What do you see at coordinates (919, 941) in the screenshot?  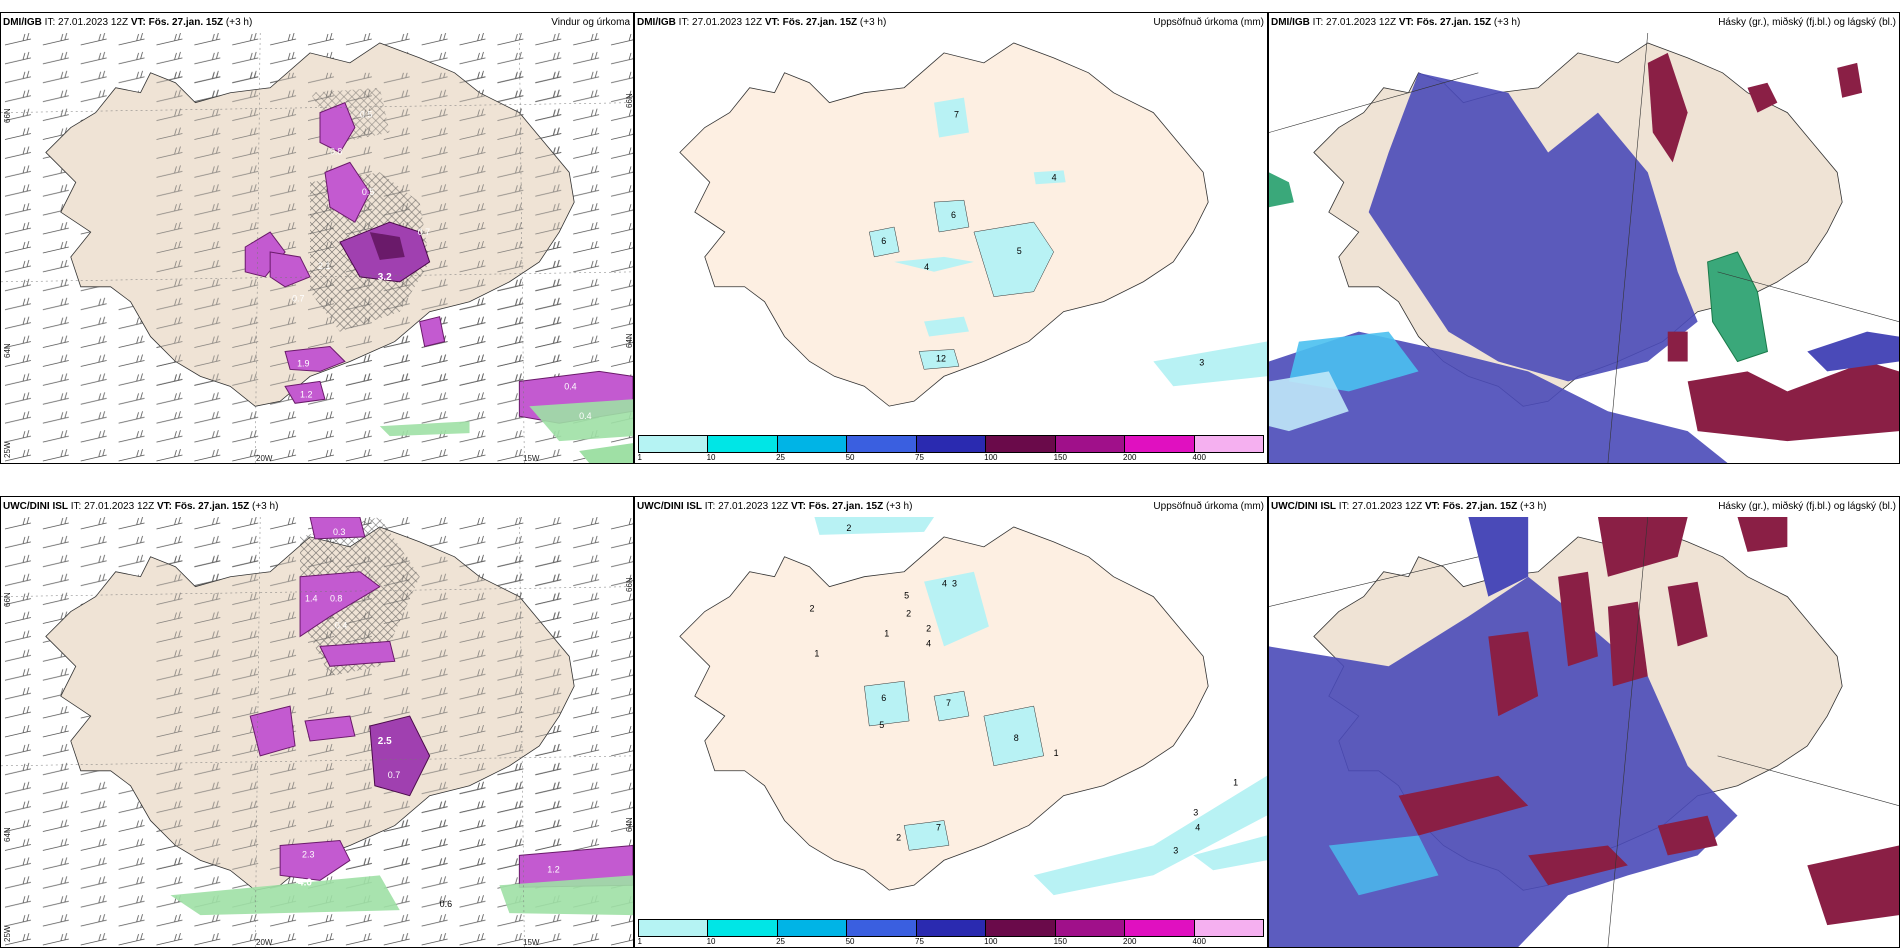 I see `colorbar-label: 75` at bounding box center [919, 941].